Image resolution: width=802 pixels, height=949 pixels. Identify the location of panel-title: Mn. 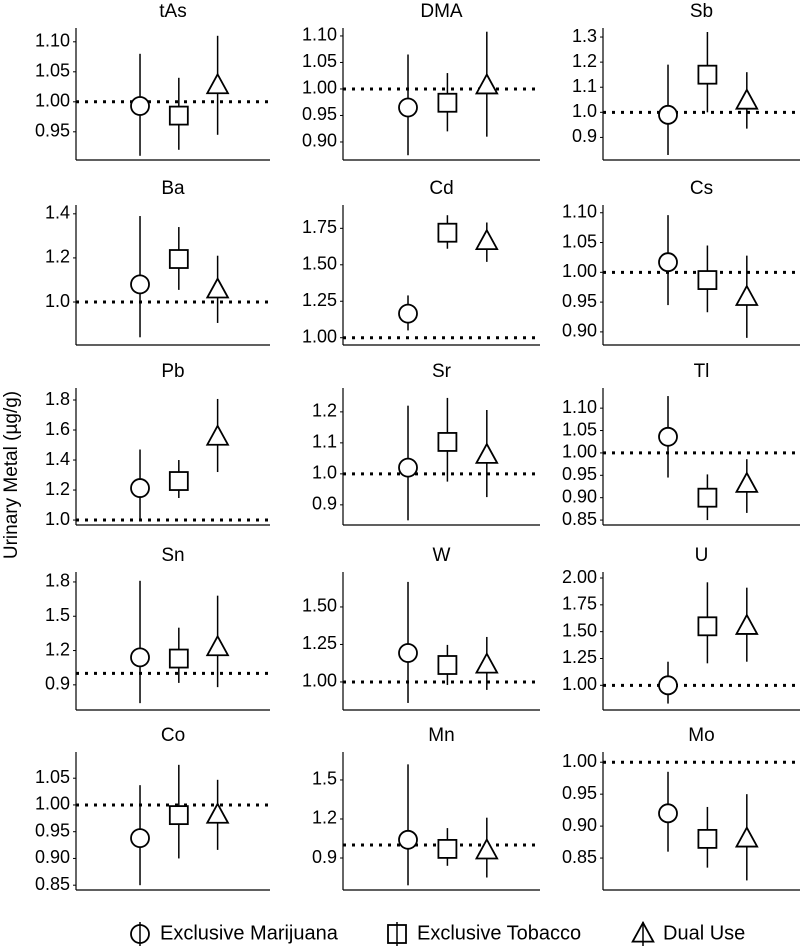
(441, 735).